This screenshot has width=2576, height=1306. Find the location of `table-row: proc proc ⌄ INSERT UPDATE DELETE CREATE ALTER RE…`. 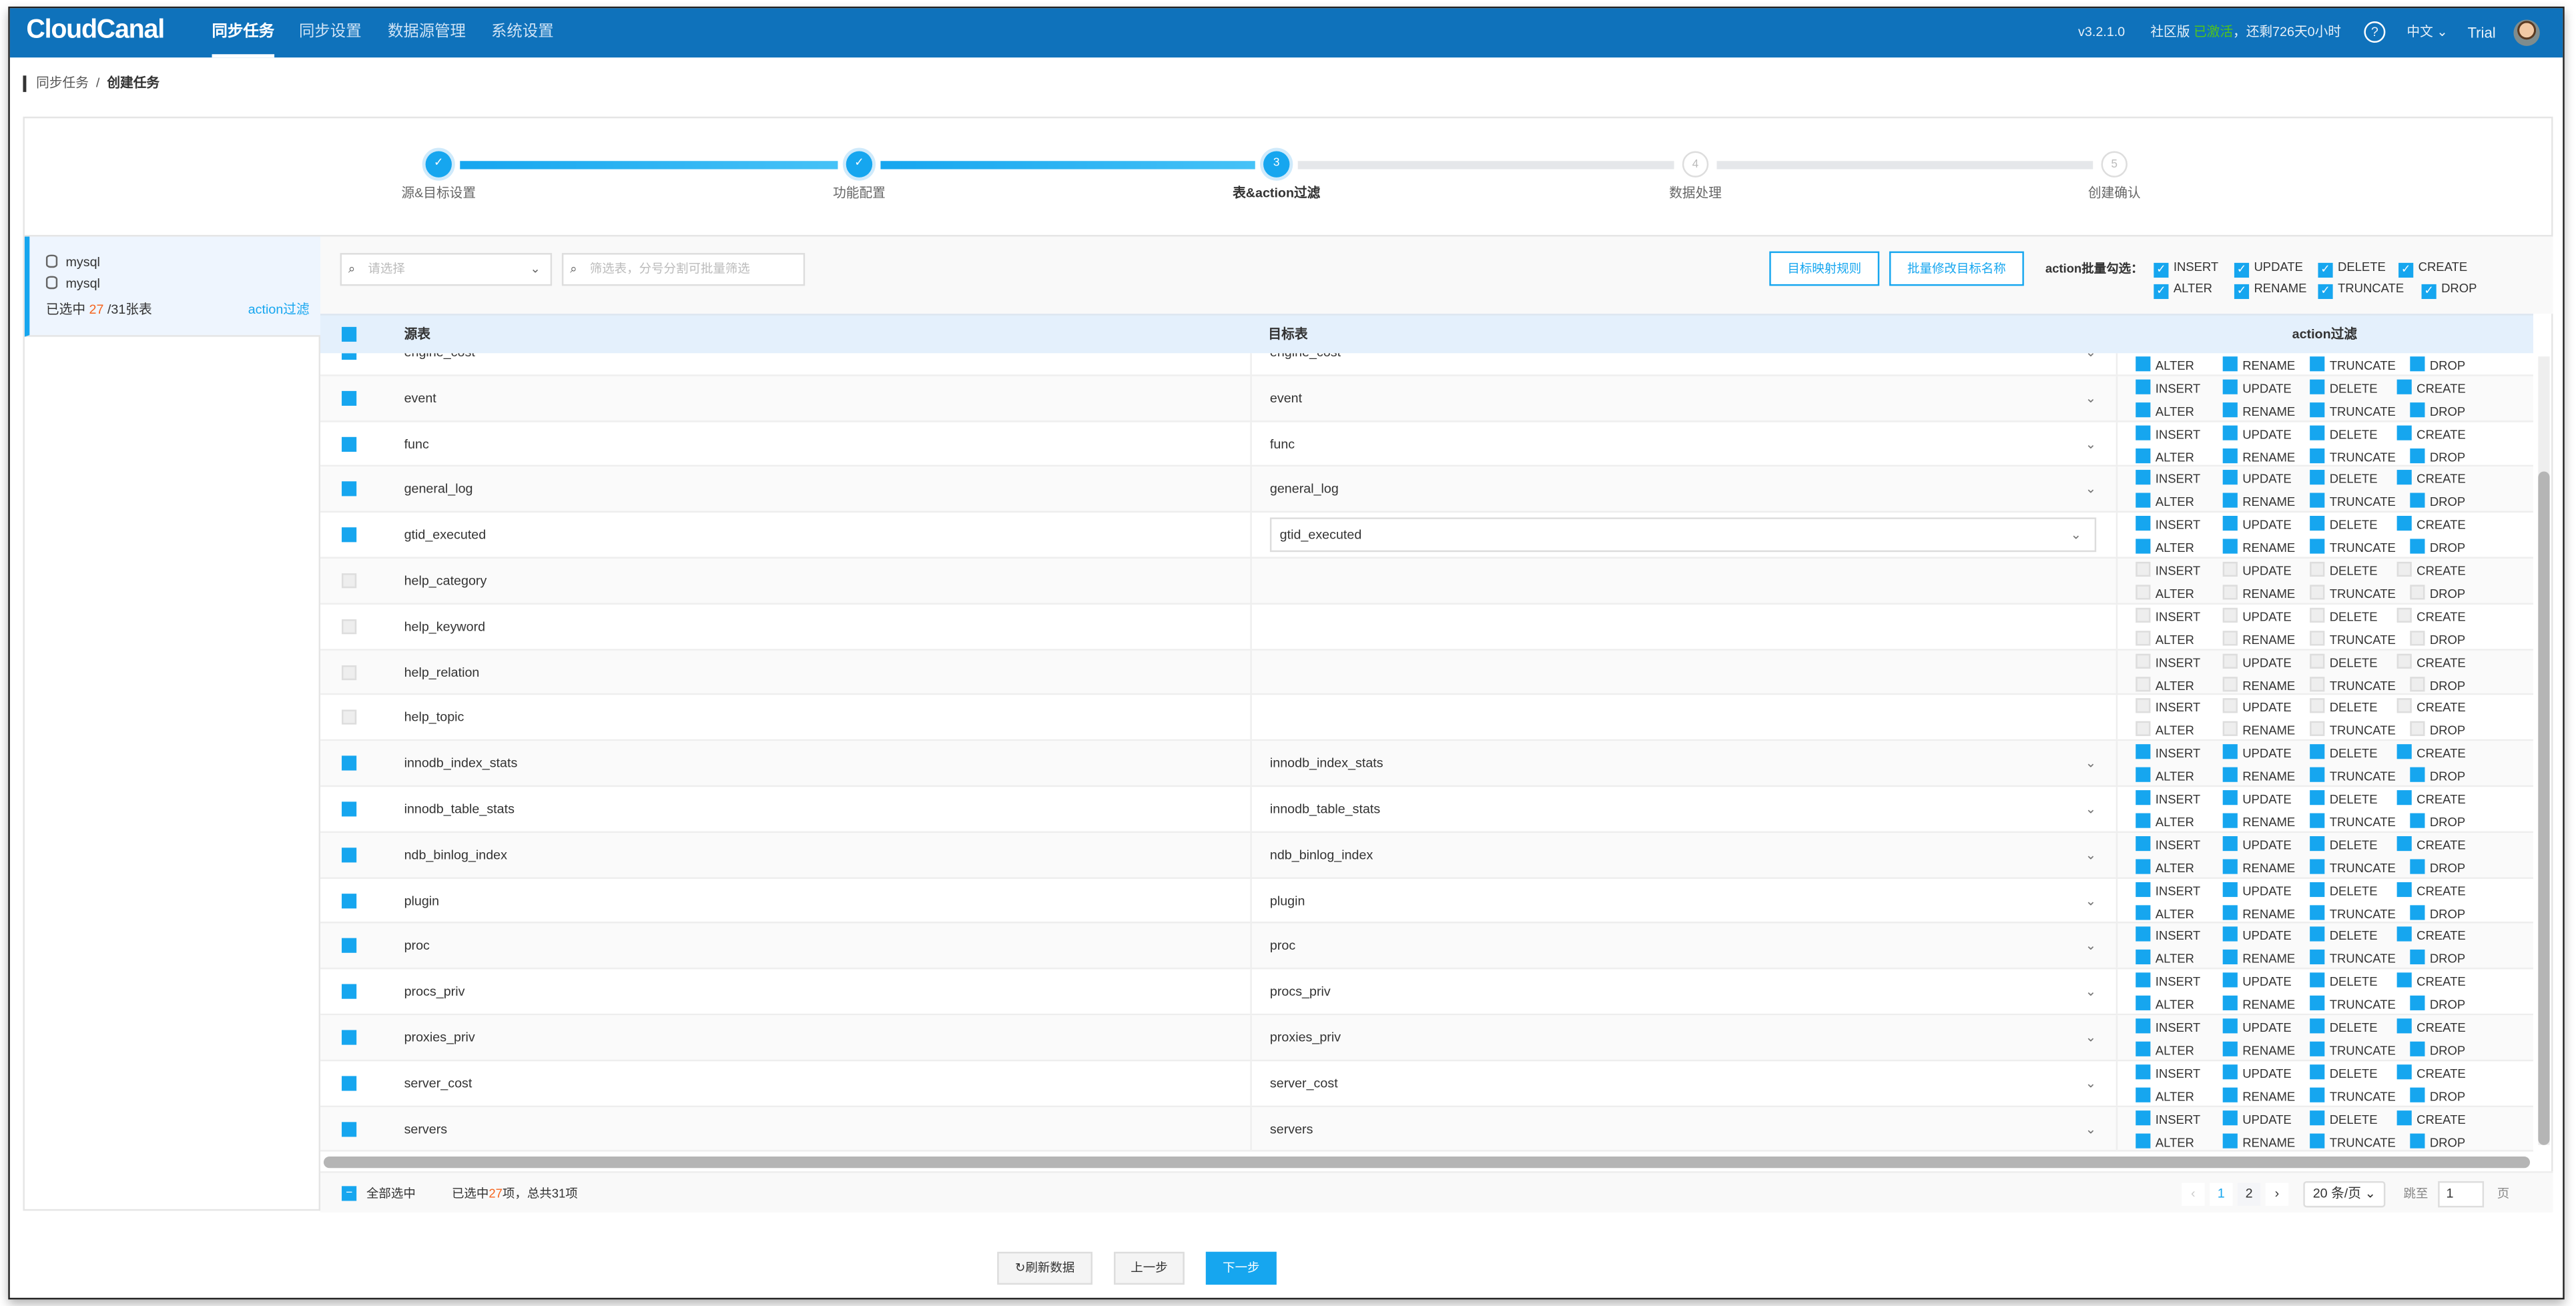

table-row: proc proc ⌄ INSERT UPDATE DELETE CREATE ALTER RE… is located at coordinates (1426, 947).